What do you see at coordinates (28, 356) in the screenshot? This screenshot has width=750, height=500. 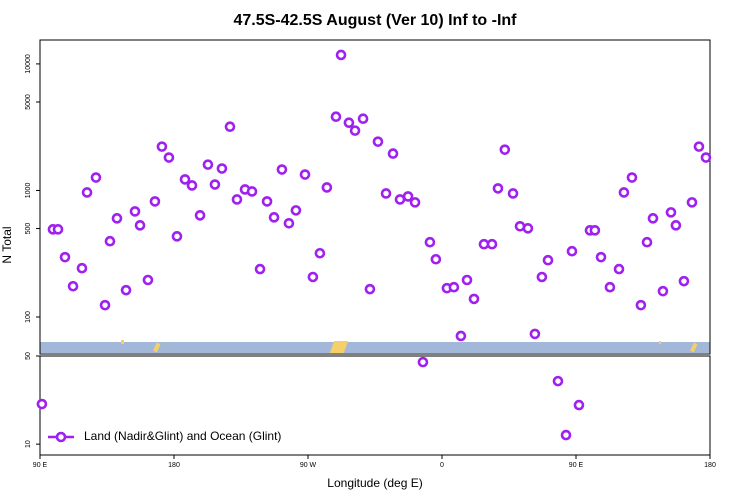 I see `y-tick-label: 50` at bounding box center [28, 356].